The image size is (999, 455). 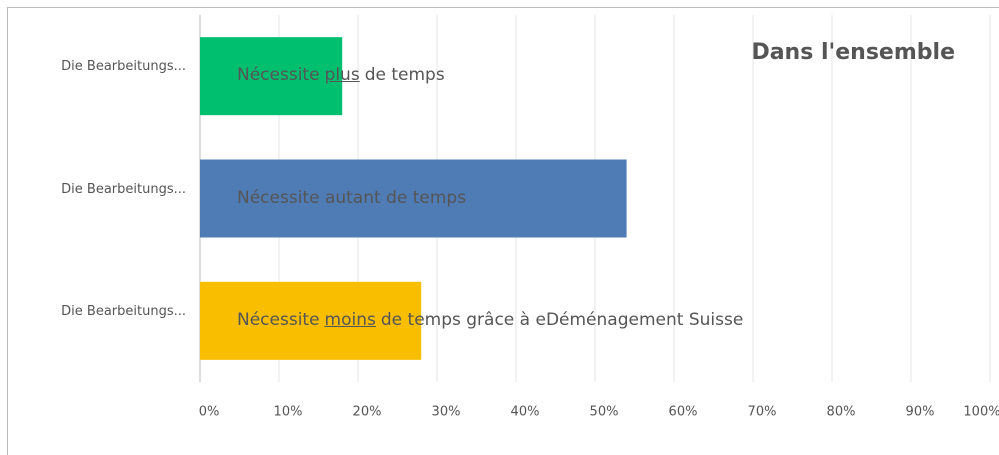 I want to click on x-tick-label: 50%, so click(x=604, y=412).